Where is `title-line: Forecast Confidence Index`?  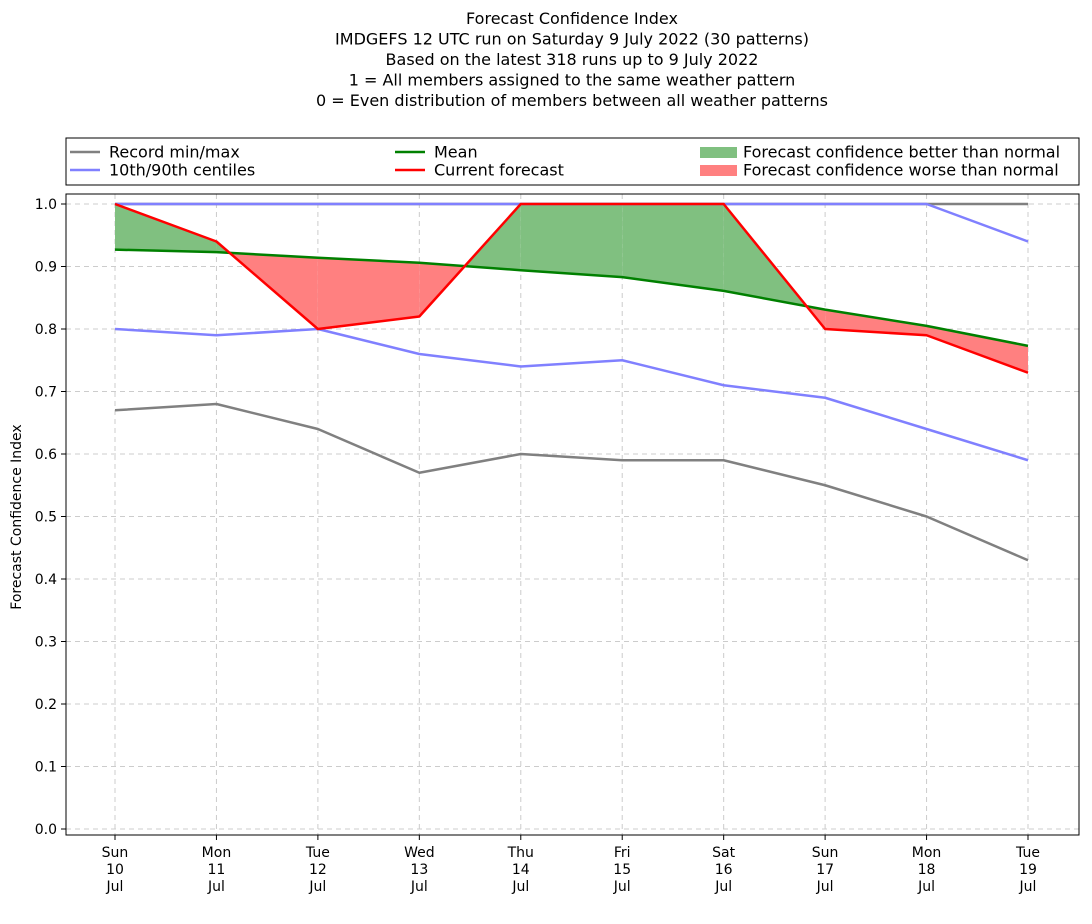 title-line: Forecast Confidence Index is located at coordinates (572, 18).